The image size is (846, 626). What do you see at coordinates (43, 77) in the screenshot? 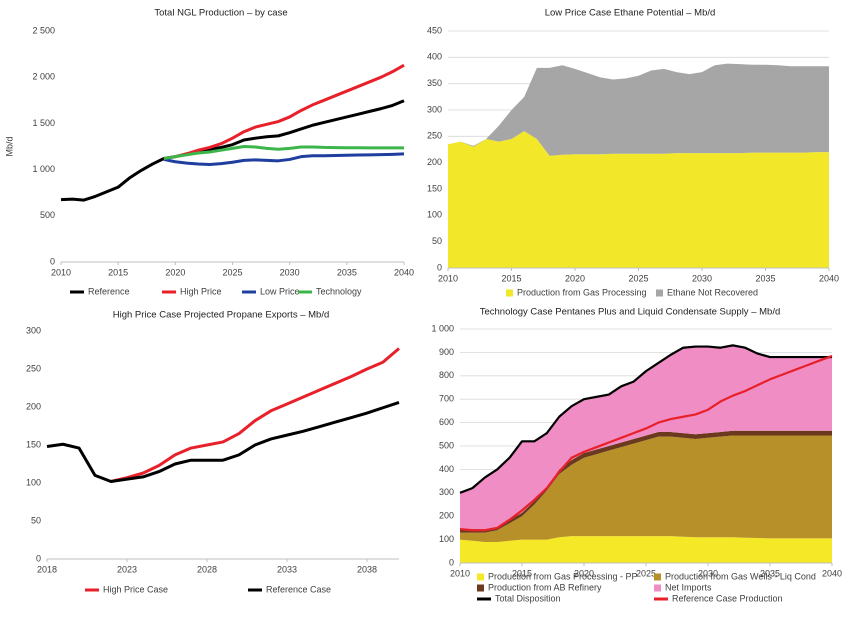
I see `y-tick-label: 2 000` at bounding box center [43, 77].